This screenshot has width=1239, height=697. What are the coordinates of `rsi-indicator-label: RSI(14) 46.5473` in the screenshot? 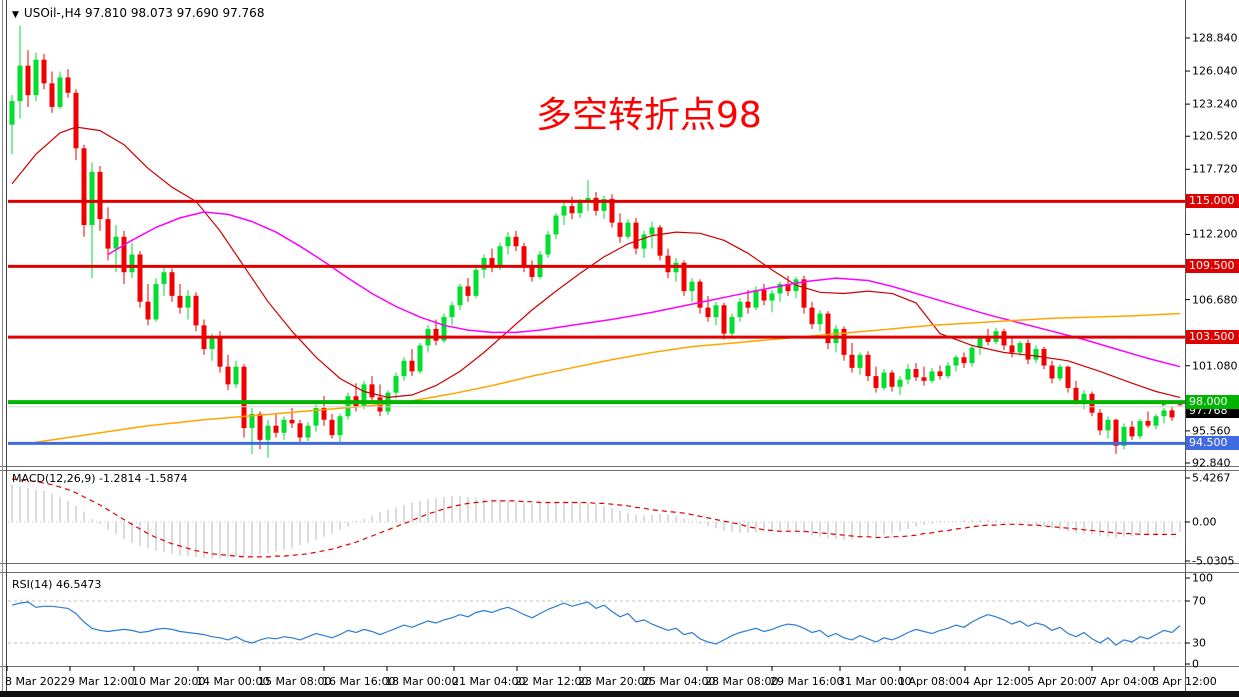 It's located at (57, 584).